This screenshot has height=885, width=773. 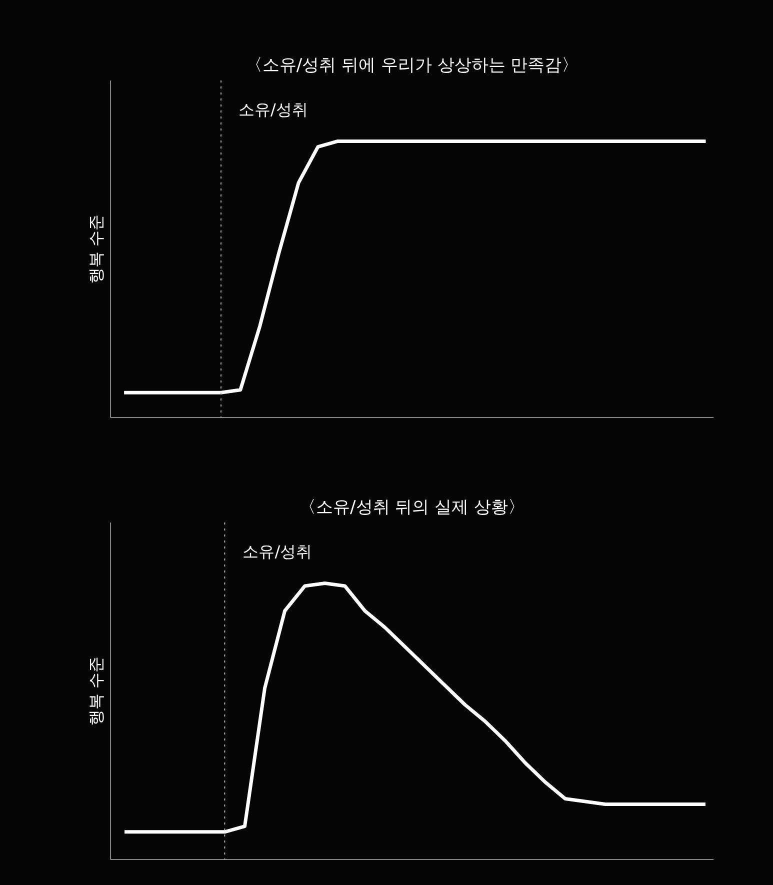 What do you see at coordinates (412, 66) in the screenshot?
I see `chart-title: 〈소유/성취 뒤에 우리가 상상하는 만족감〉` at bounding box center [412, 66].